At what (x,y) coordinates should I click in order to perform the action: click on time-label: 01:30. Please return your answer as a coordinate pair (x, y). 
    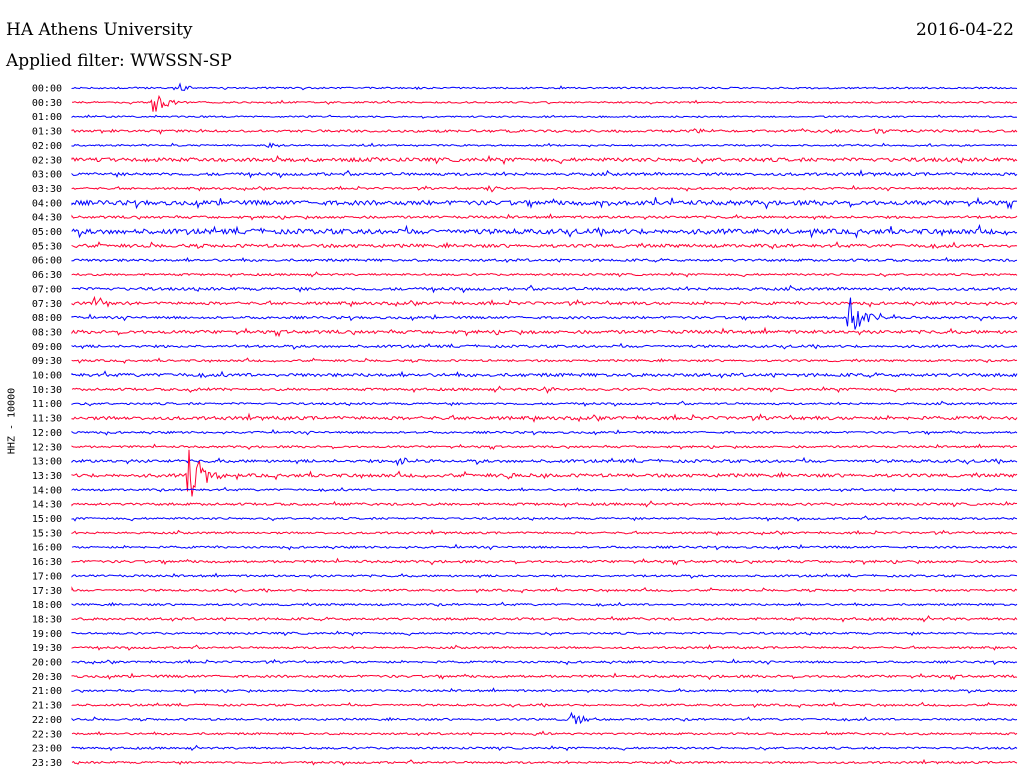
    Looking at the image, I should click on (47, 132).